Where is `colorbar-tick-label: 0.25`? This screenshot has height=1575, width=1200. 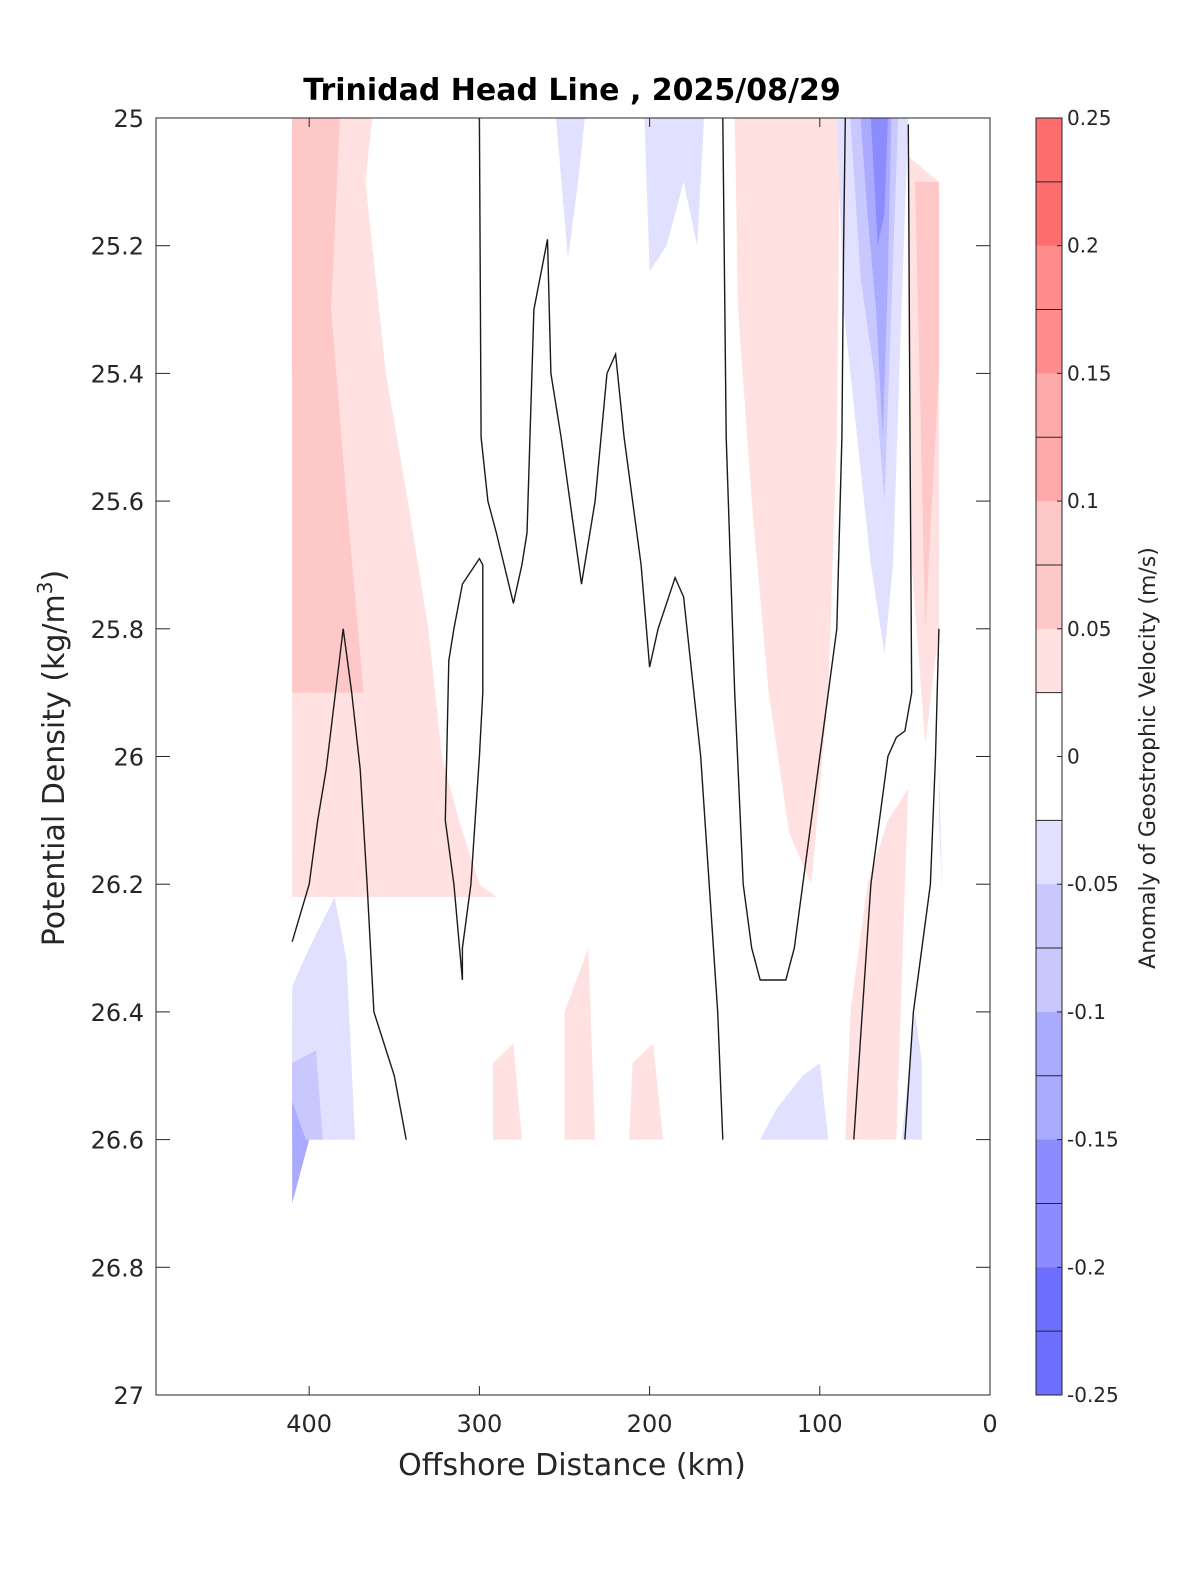 colorbar-tick-label: 0.25 is located at coordinates (1089, 118).